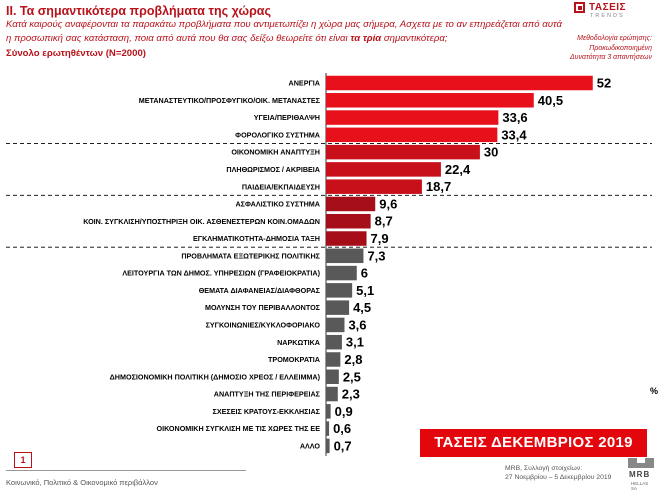 This screenshot has height=494, width=660. I want to click on fieldwork-line: 27 Νοεμβρίου – 5 Δεκεμβρίου 2019, so click(558, 477).